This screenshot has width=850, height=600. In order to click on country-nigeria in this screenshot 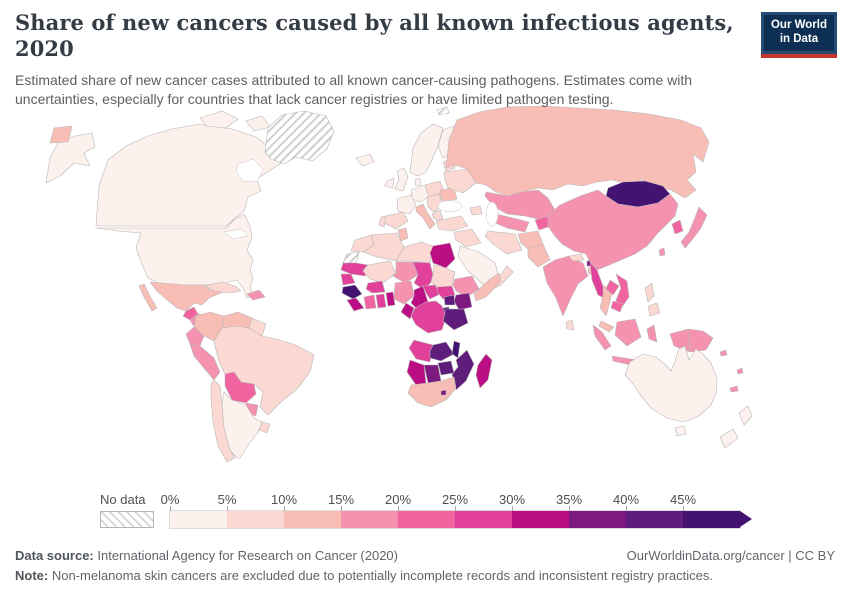, I will do `click(404, 292)`.